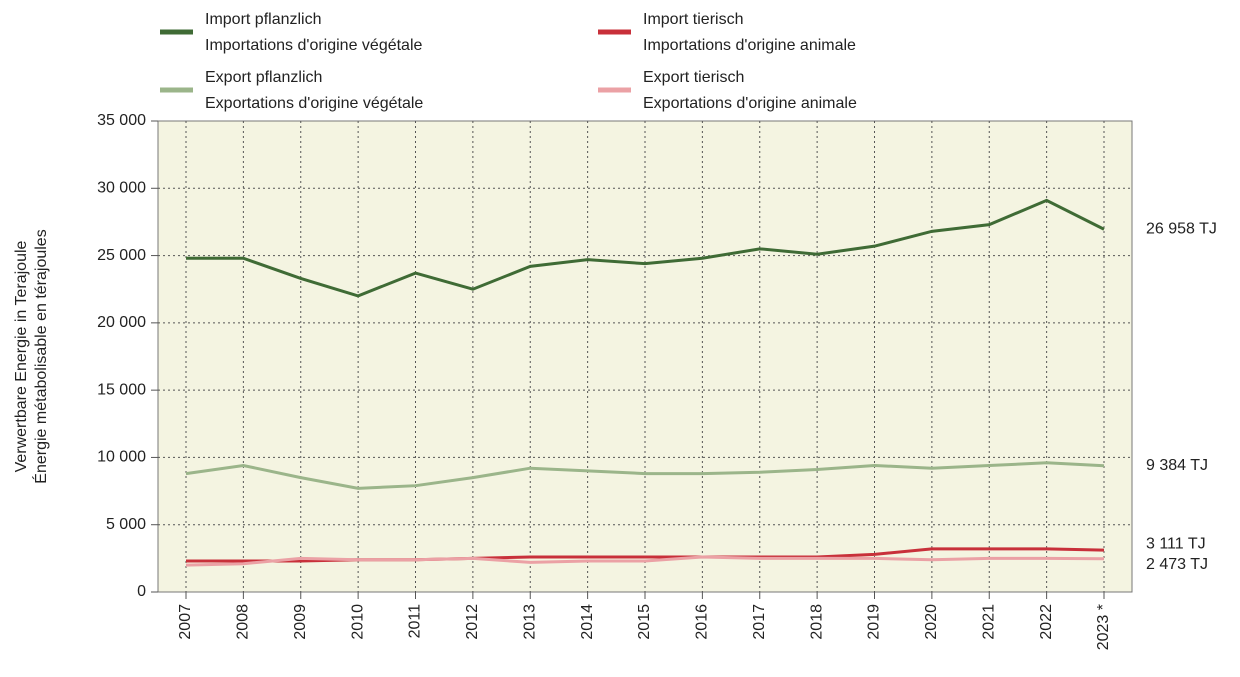  I want to click on x-tick-label: 2008, so click(243, 622).